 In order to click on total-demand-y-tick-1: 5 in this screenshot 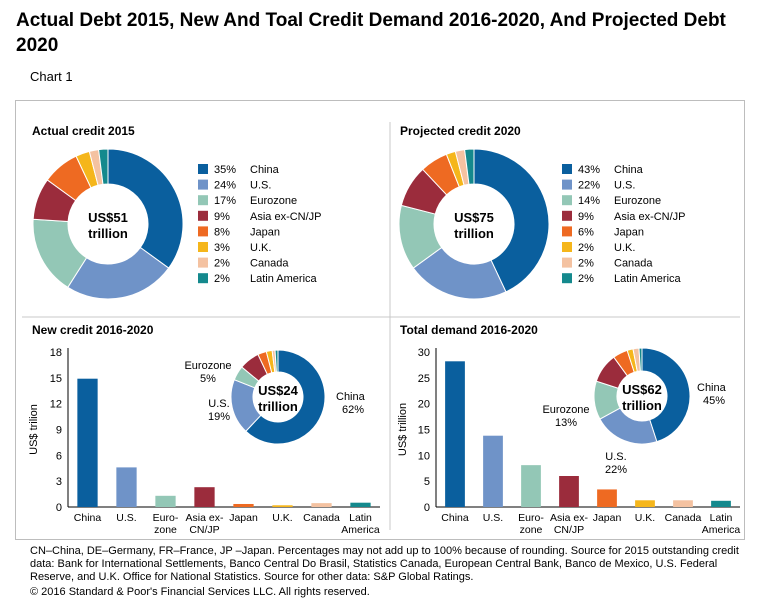, I will do `click(427, 482)`.